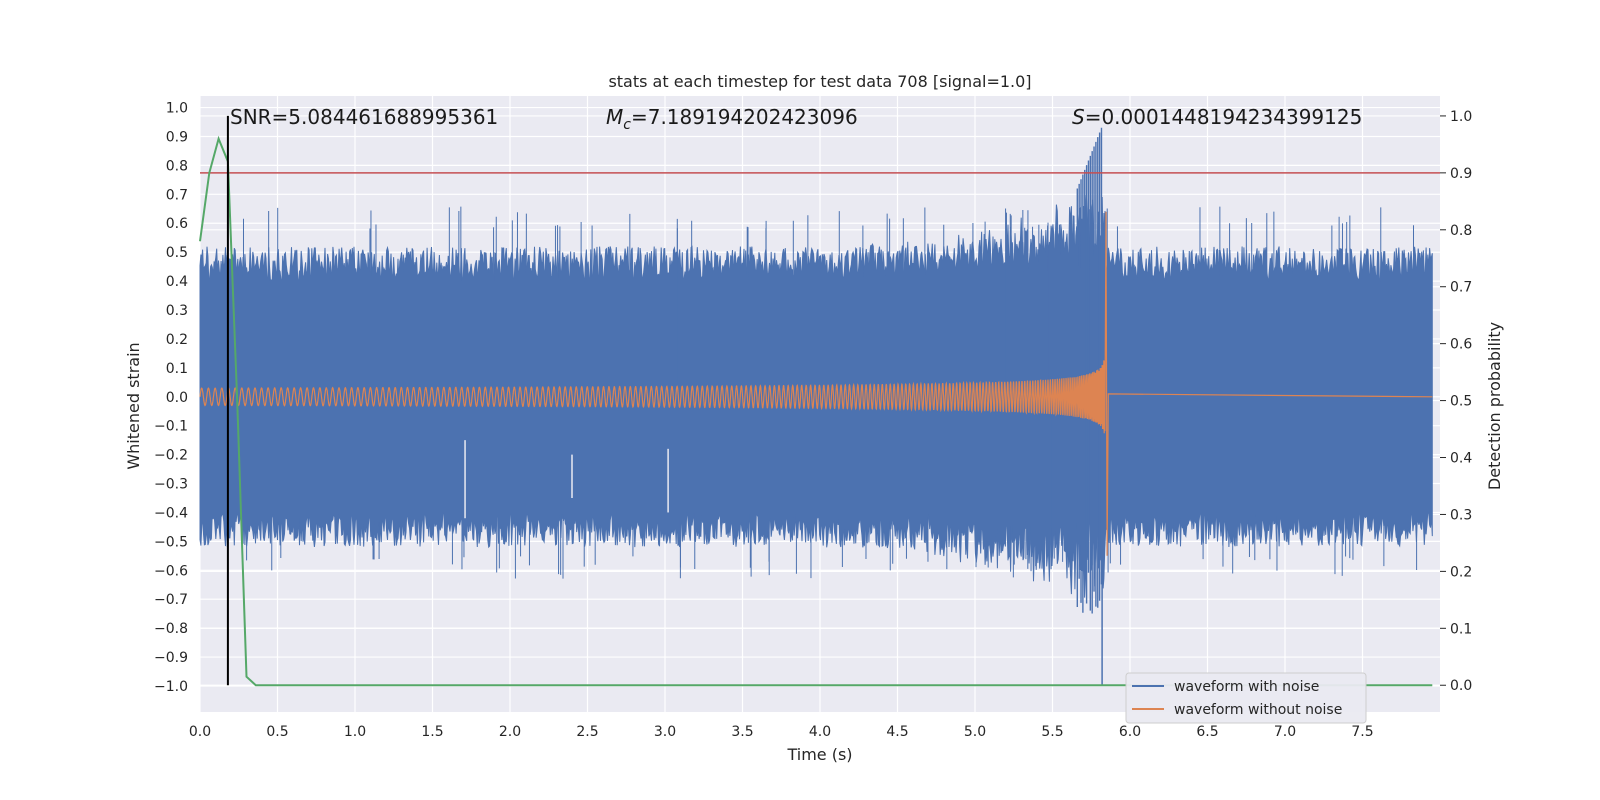 The width and height of the screenshot is (1600, 800). What do you see at coordinates (587, 732) in the screenshot?
I see `x-tick-label: 2.5` at bounding box center [587, 732].